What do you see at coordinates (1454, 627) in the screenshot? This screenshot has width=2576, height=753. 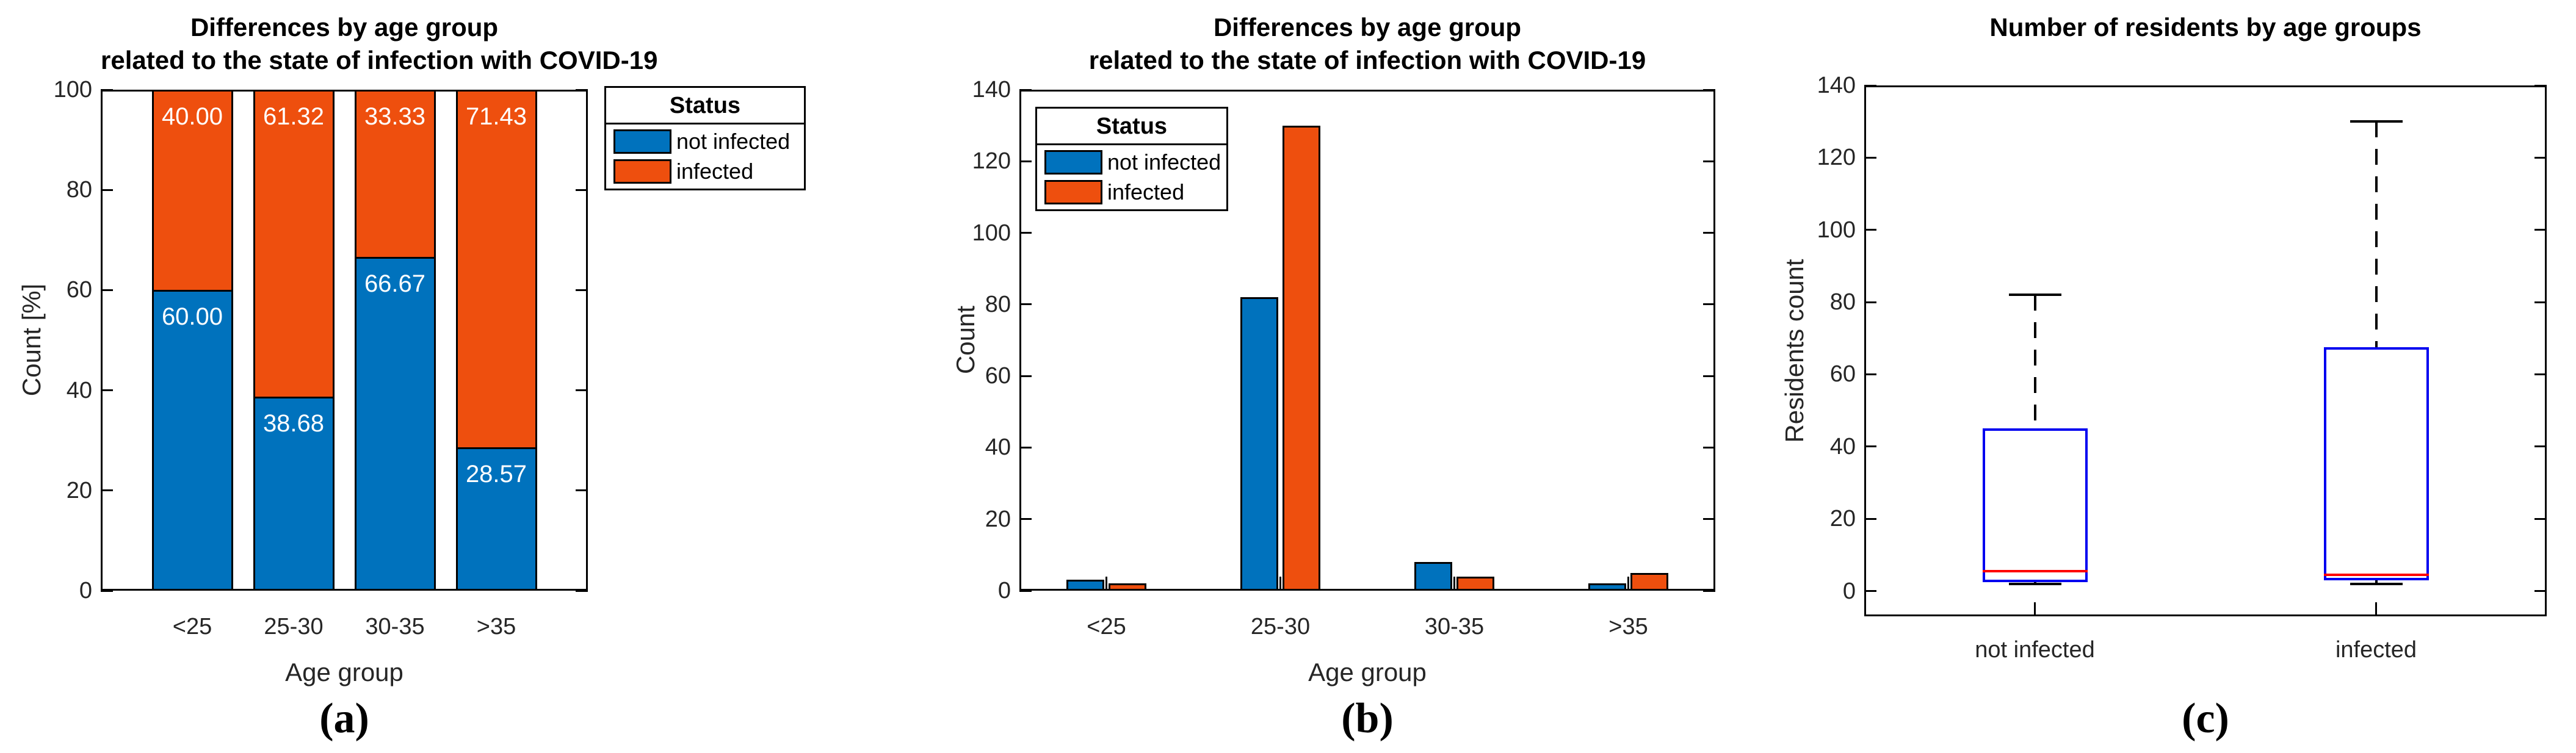 I see `x-tick-label: 30-35` at bounding box center [1454, 627].